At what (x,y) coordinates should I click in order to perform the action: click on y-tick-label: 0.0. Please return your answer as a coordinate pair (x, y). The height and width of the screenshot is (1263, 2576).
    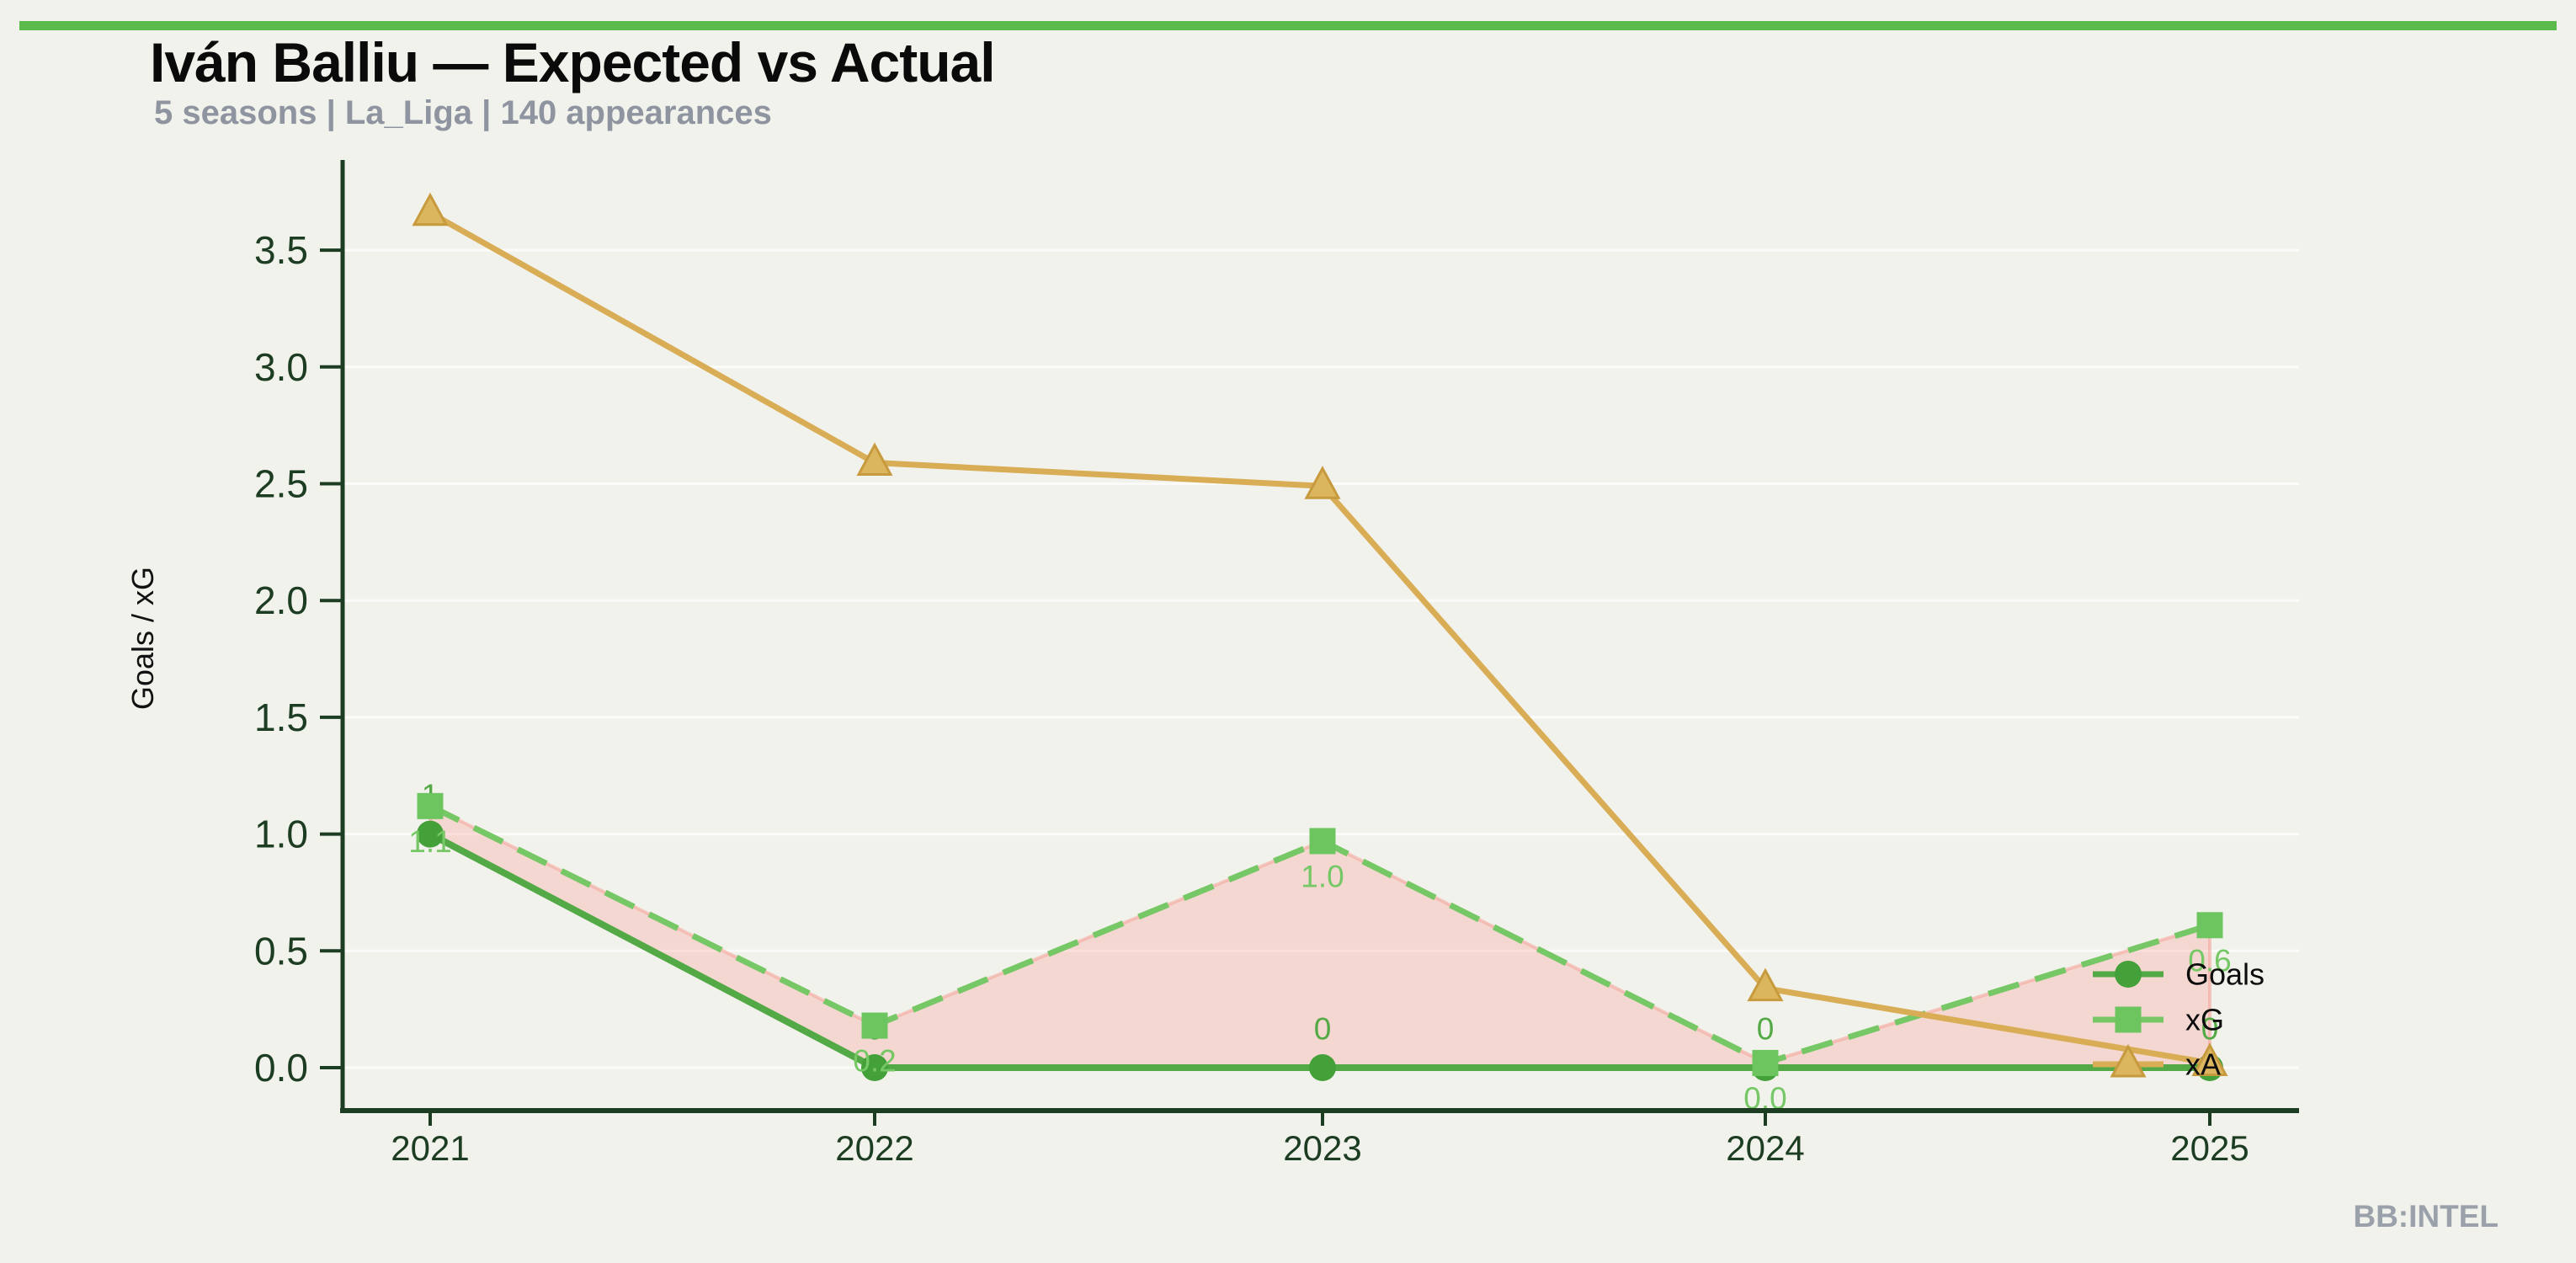
    Looking at the image, I should click on (281, 1068).